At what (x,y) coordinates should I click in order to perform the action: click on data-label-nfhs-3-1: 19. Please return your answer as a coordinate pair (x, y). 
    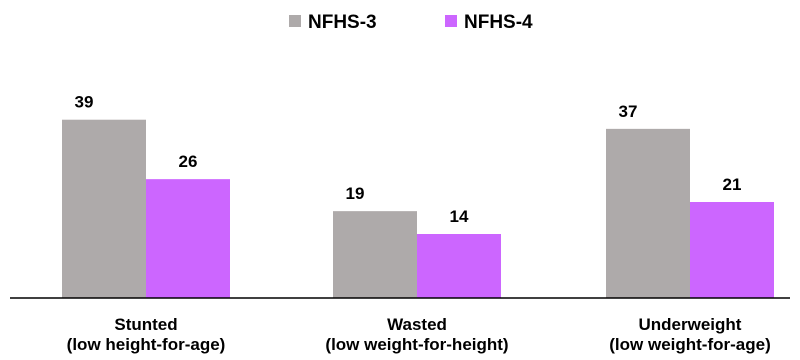
    Looking at the image, I should click on (355, 193).